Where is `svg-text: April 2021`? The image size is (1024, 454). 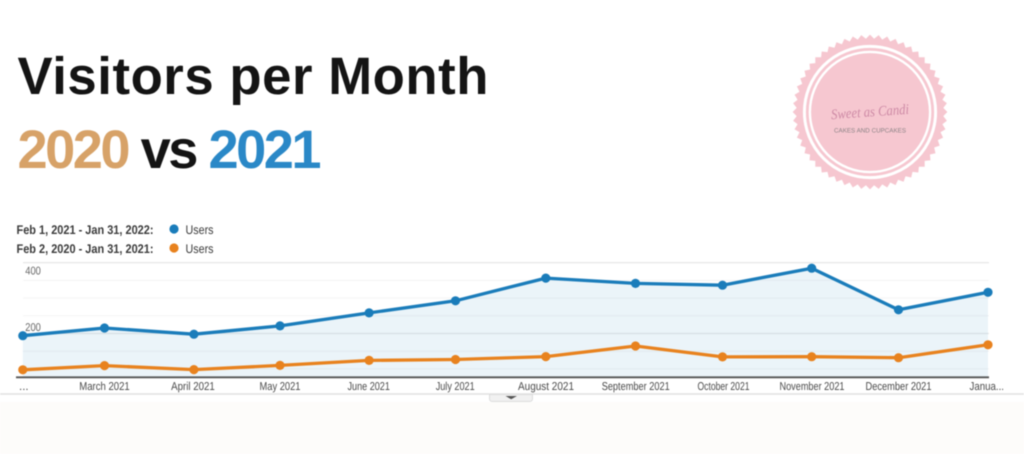
svg-text: April 2021 is located at coordinates (193, 387).